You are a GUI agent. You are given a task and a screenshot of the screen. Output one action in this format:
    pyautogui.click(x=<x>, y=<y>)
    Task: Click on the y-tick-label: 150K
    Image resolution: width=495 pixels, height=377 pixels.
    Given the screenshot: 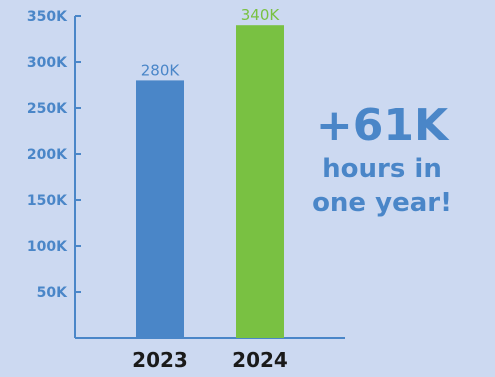 What is the action you would take?
    pyautogui.click(x=47, y=201)
    